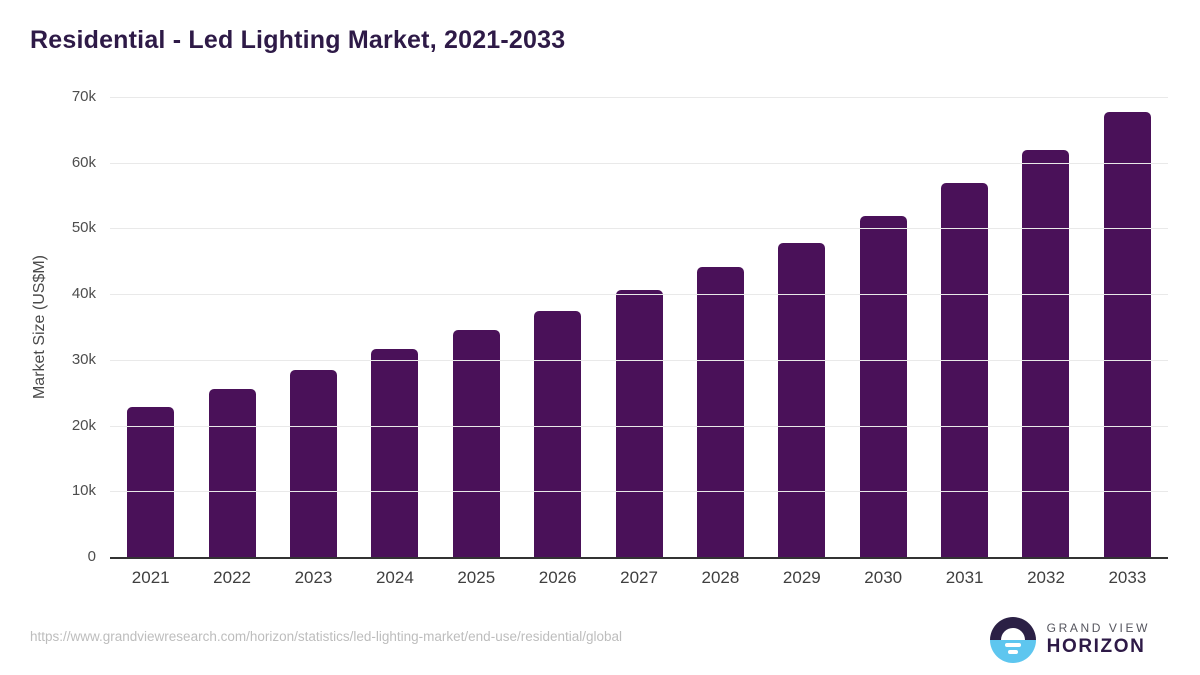  I want to click on bar-2027, so click(639, 423).